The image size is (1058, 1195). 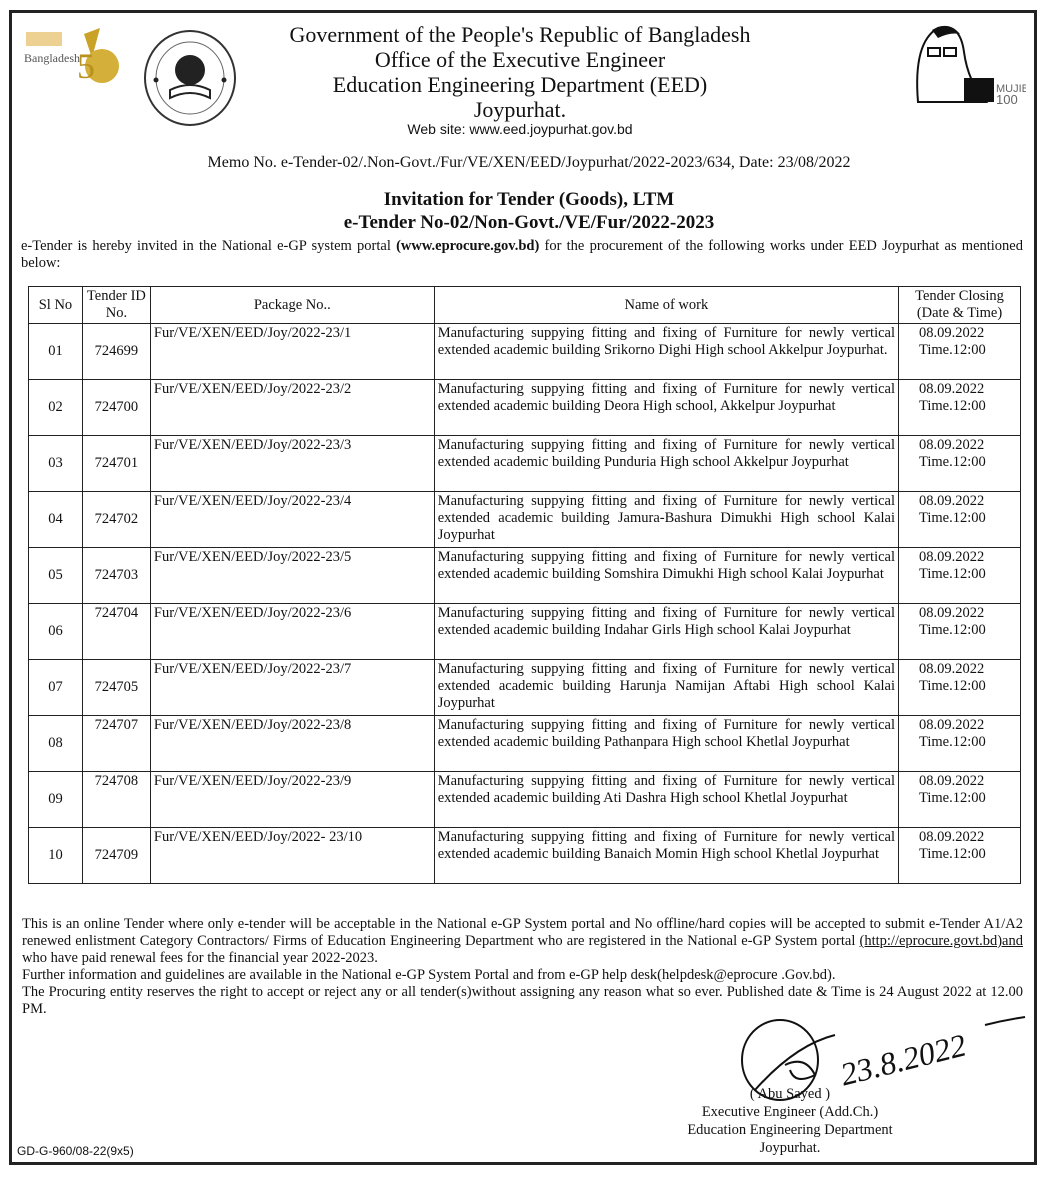 What do you see at coordinates (75, 1151) in the screenshot?
I see `footer-code: GD-G-960/08-22(9x5)` at bounding box center [75, 1151].